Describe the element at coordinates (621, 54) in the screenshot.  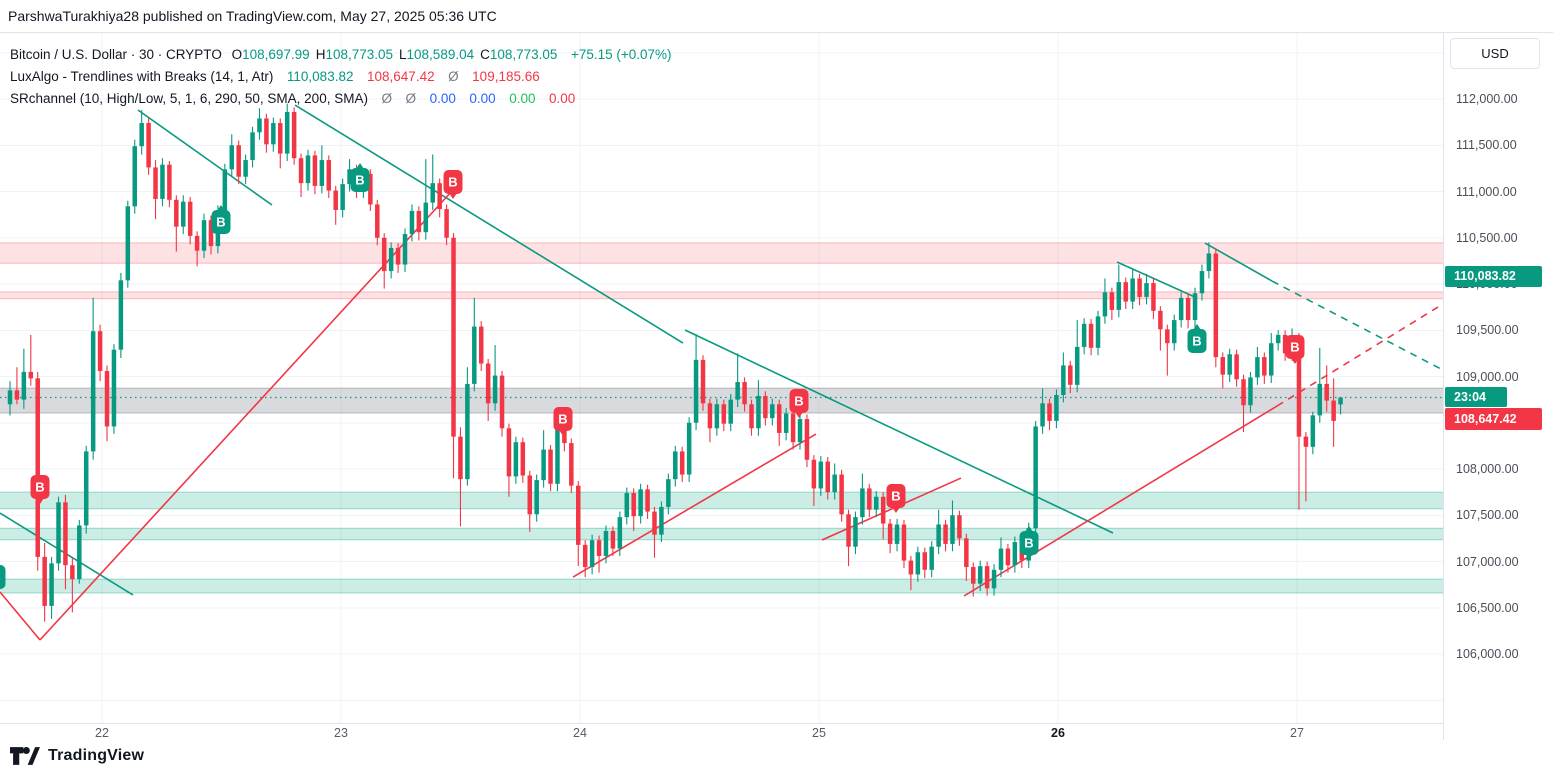
I see `change-value: +75.15 (+0.07%)` at that location.